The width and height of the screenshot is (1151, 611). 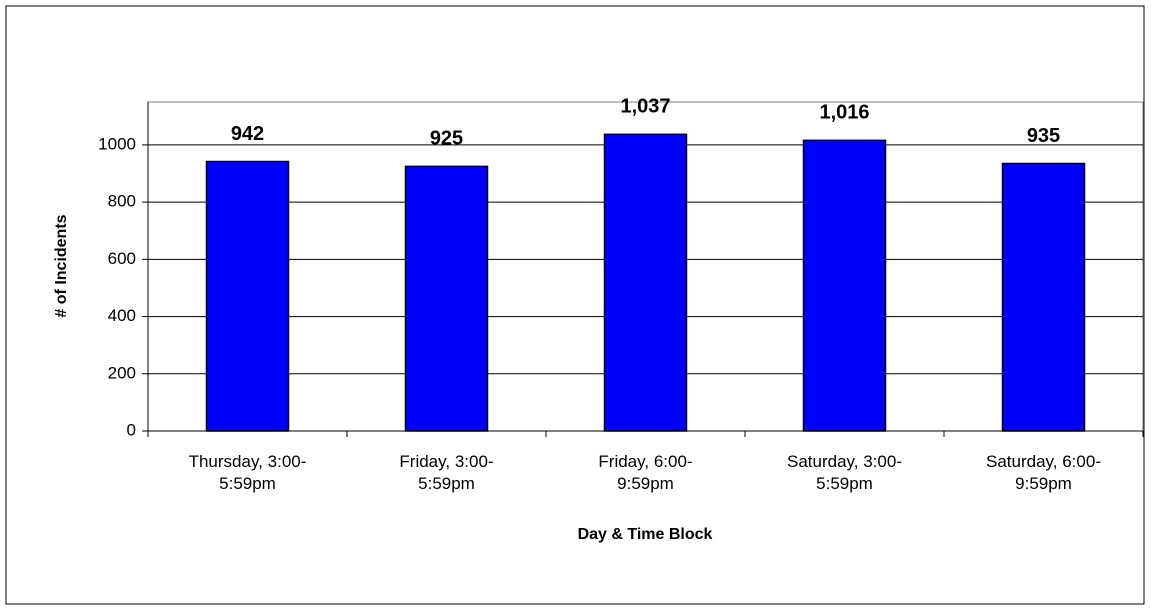 I want to click on x-tick-label: Thursday, 3:00-5:59pm, so click(x=247, y=472).